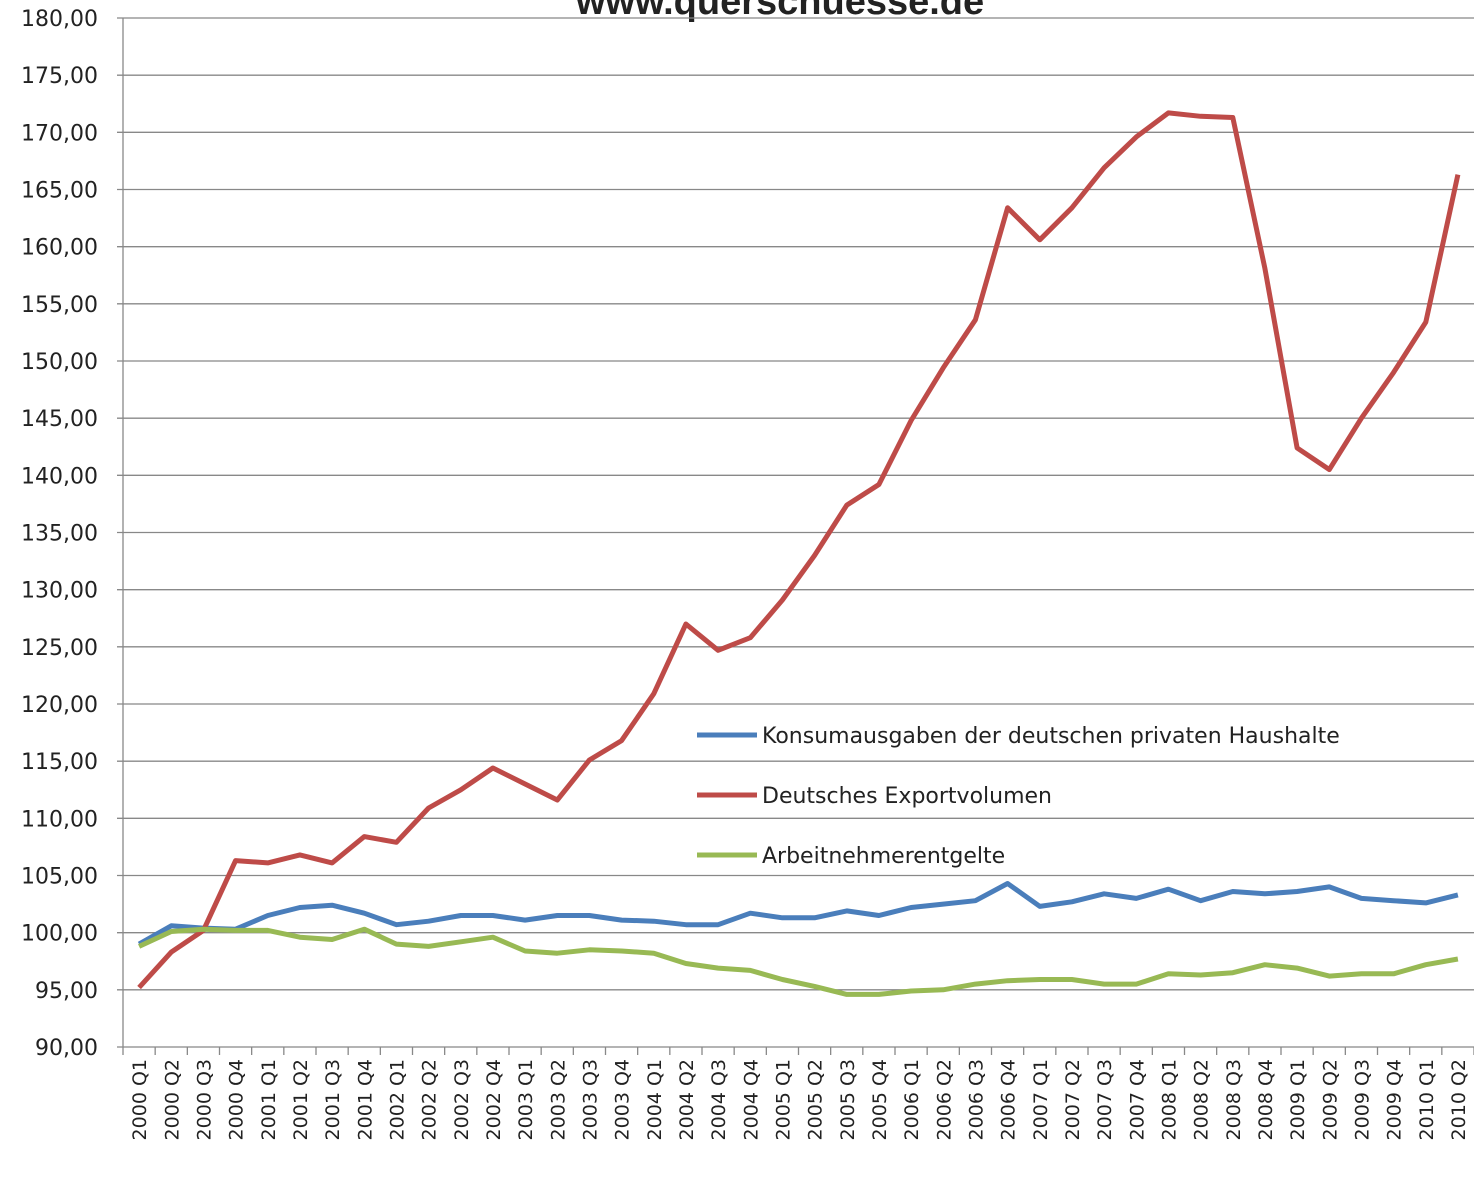 This screenshot has width=1474, height=1177. Describe the element at coordinates (59, 362) in the screenshot. I see `y-tick-label: 150,00` at that location.